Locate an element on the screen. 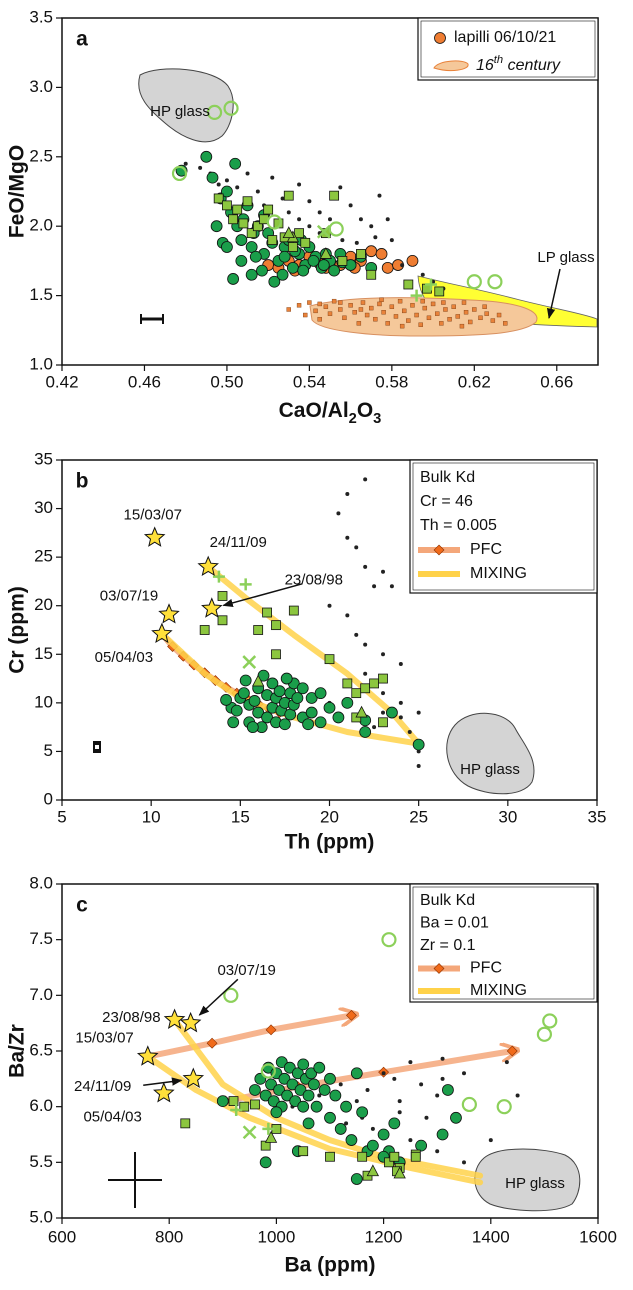 The width and height of the screenshot is (633, 1290). point-label: 03/07/19 is located at coordinates (129, 595).